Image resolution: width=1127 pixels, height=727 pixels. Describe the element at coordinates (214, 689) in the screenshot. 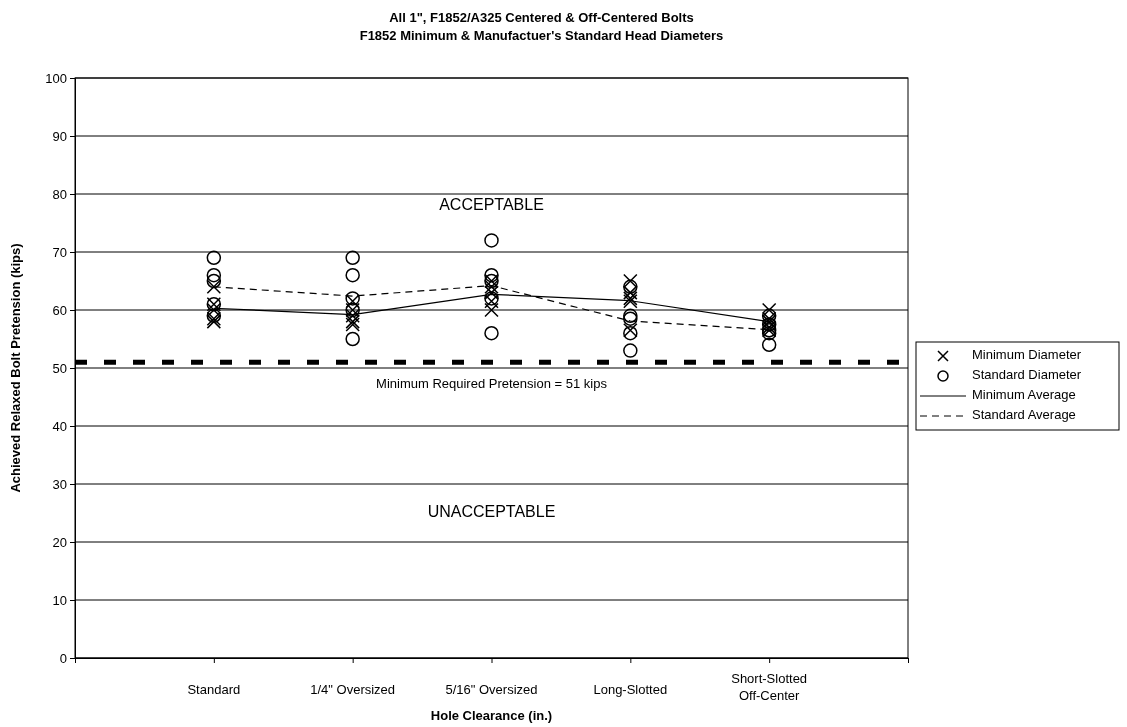

I see `x-tick-label: Standard` at that location.